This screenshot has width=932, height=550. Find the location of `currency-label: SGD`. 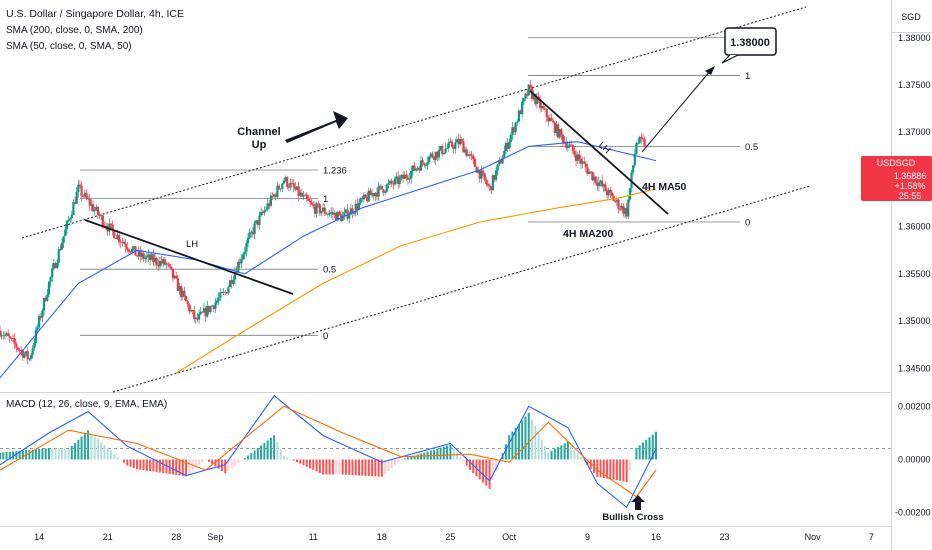

currency-label: SGD is located at coordinates (911, 17).